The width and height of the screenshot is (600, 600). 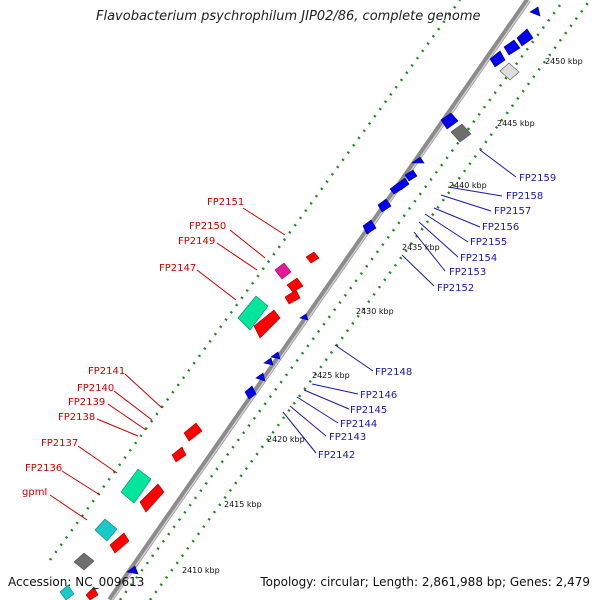 What do you see at coordinates (76, 582) in the screenshot?
I see `accession-label: Accession: NC_009613` at bounding box center [76, 582].